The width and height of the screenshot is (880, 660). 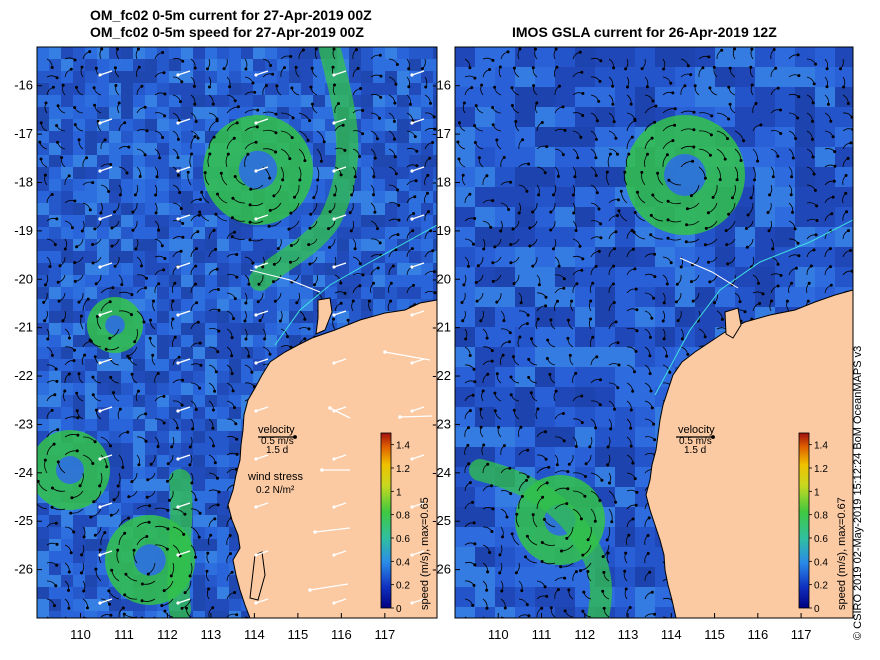 What do you see at coordinates (842, 553) in the screenshot?
I see `colorbar-title: speed (m/s), max=0.67` at bounding box center [842, 553].